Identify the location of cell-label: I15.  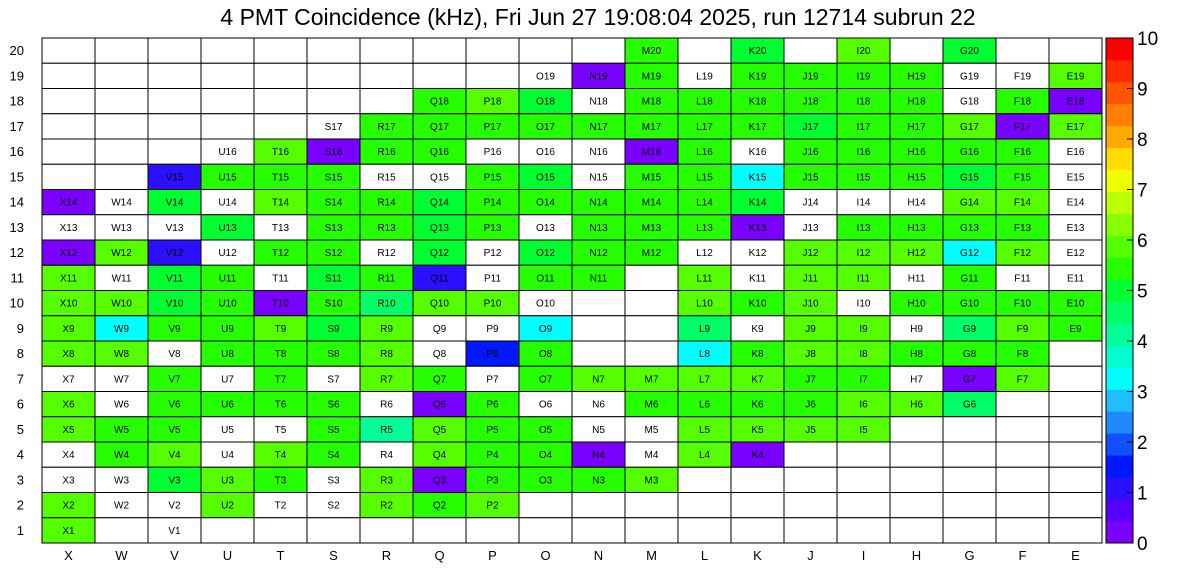
(864, 177).